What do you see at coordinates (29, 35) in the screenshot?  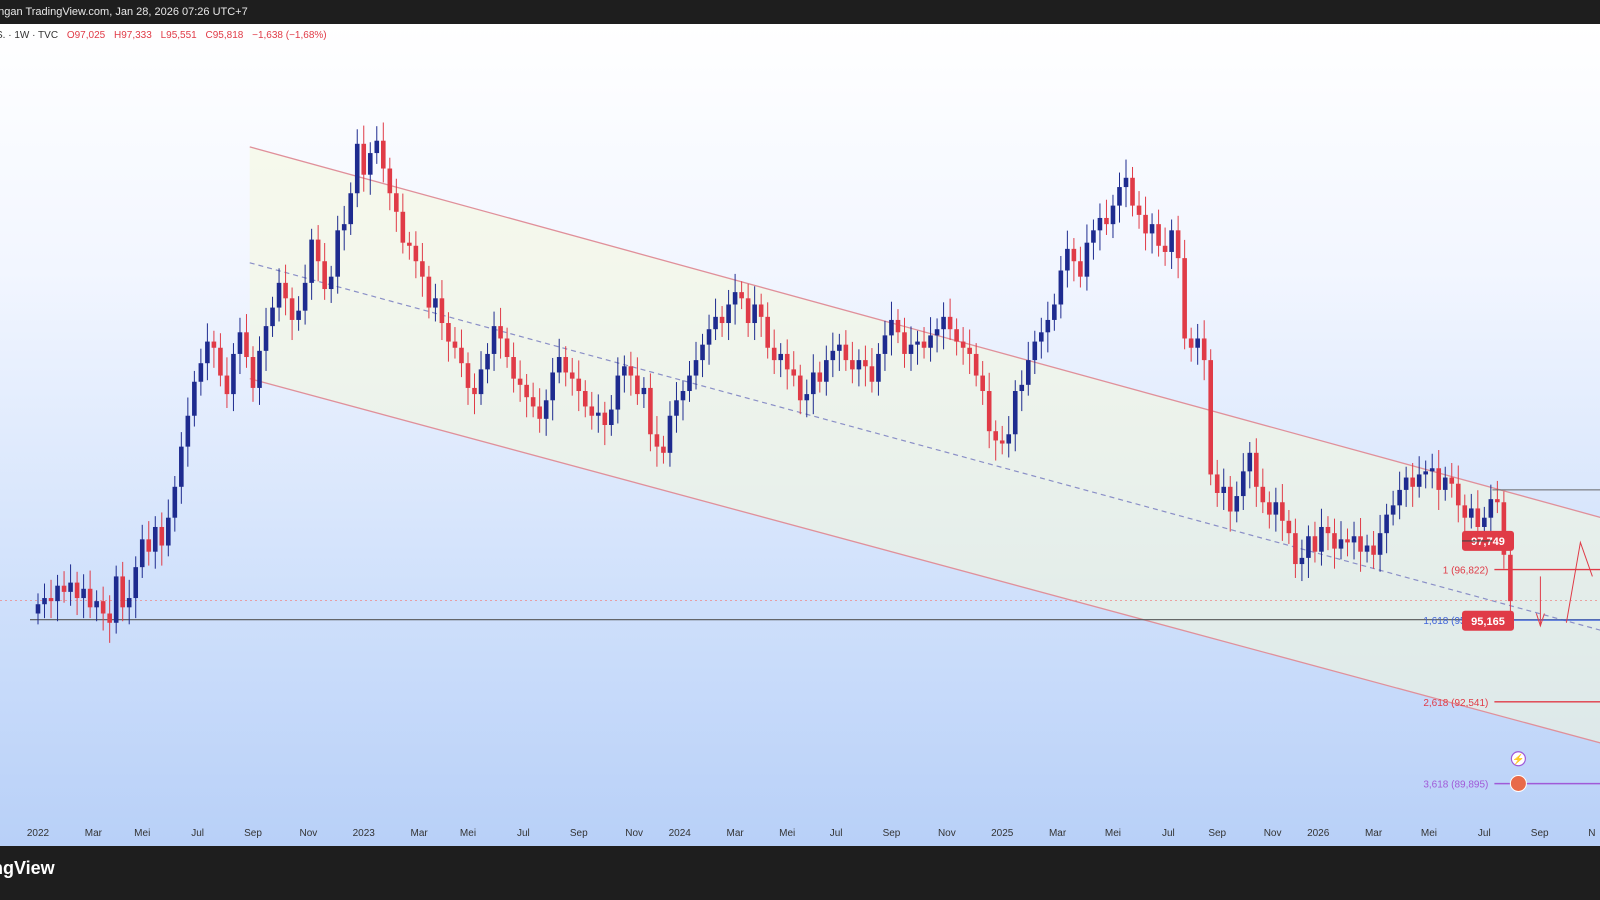 I see `symbol-info: S. · 1W · TVC` at bounding box center [29, 35].